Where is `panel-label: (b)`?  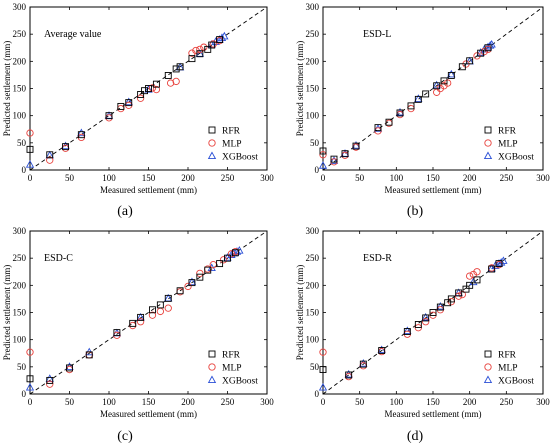
panel-label: (b) is located at coordinates (415, 211).